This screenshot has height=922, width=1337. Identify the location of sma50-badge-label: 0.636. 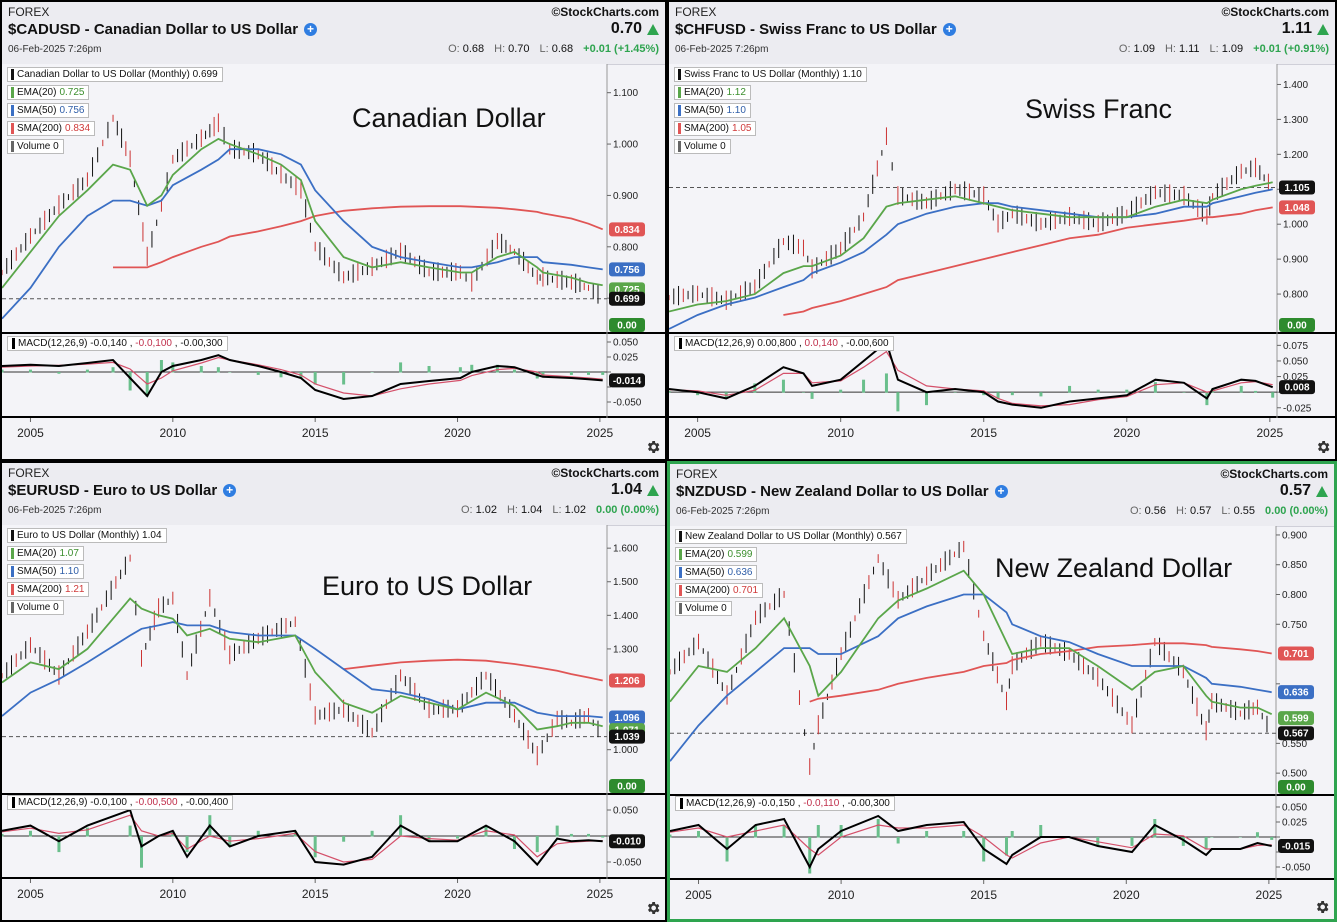
(1295, 693).